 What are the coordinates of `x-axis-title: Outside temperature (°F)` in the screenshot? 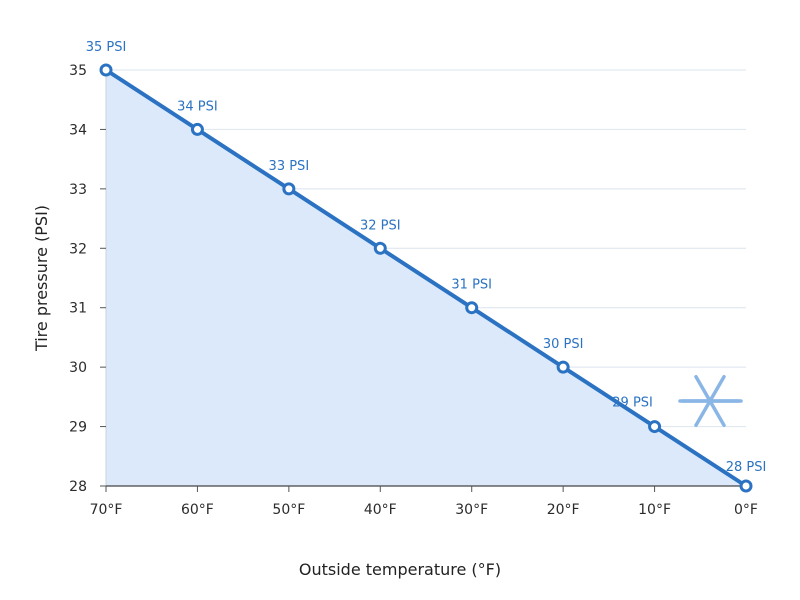 It's located at (400, 569).